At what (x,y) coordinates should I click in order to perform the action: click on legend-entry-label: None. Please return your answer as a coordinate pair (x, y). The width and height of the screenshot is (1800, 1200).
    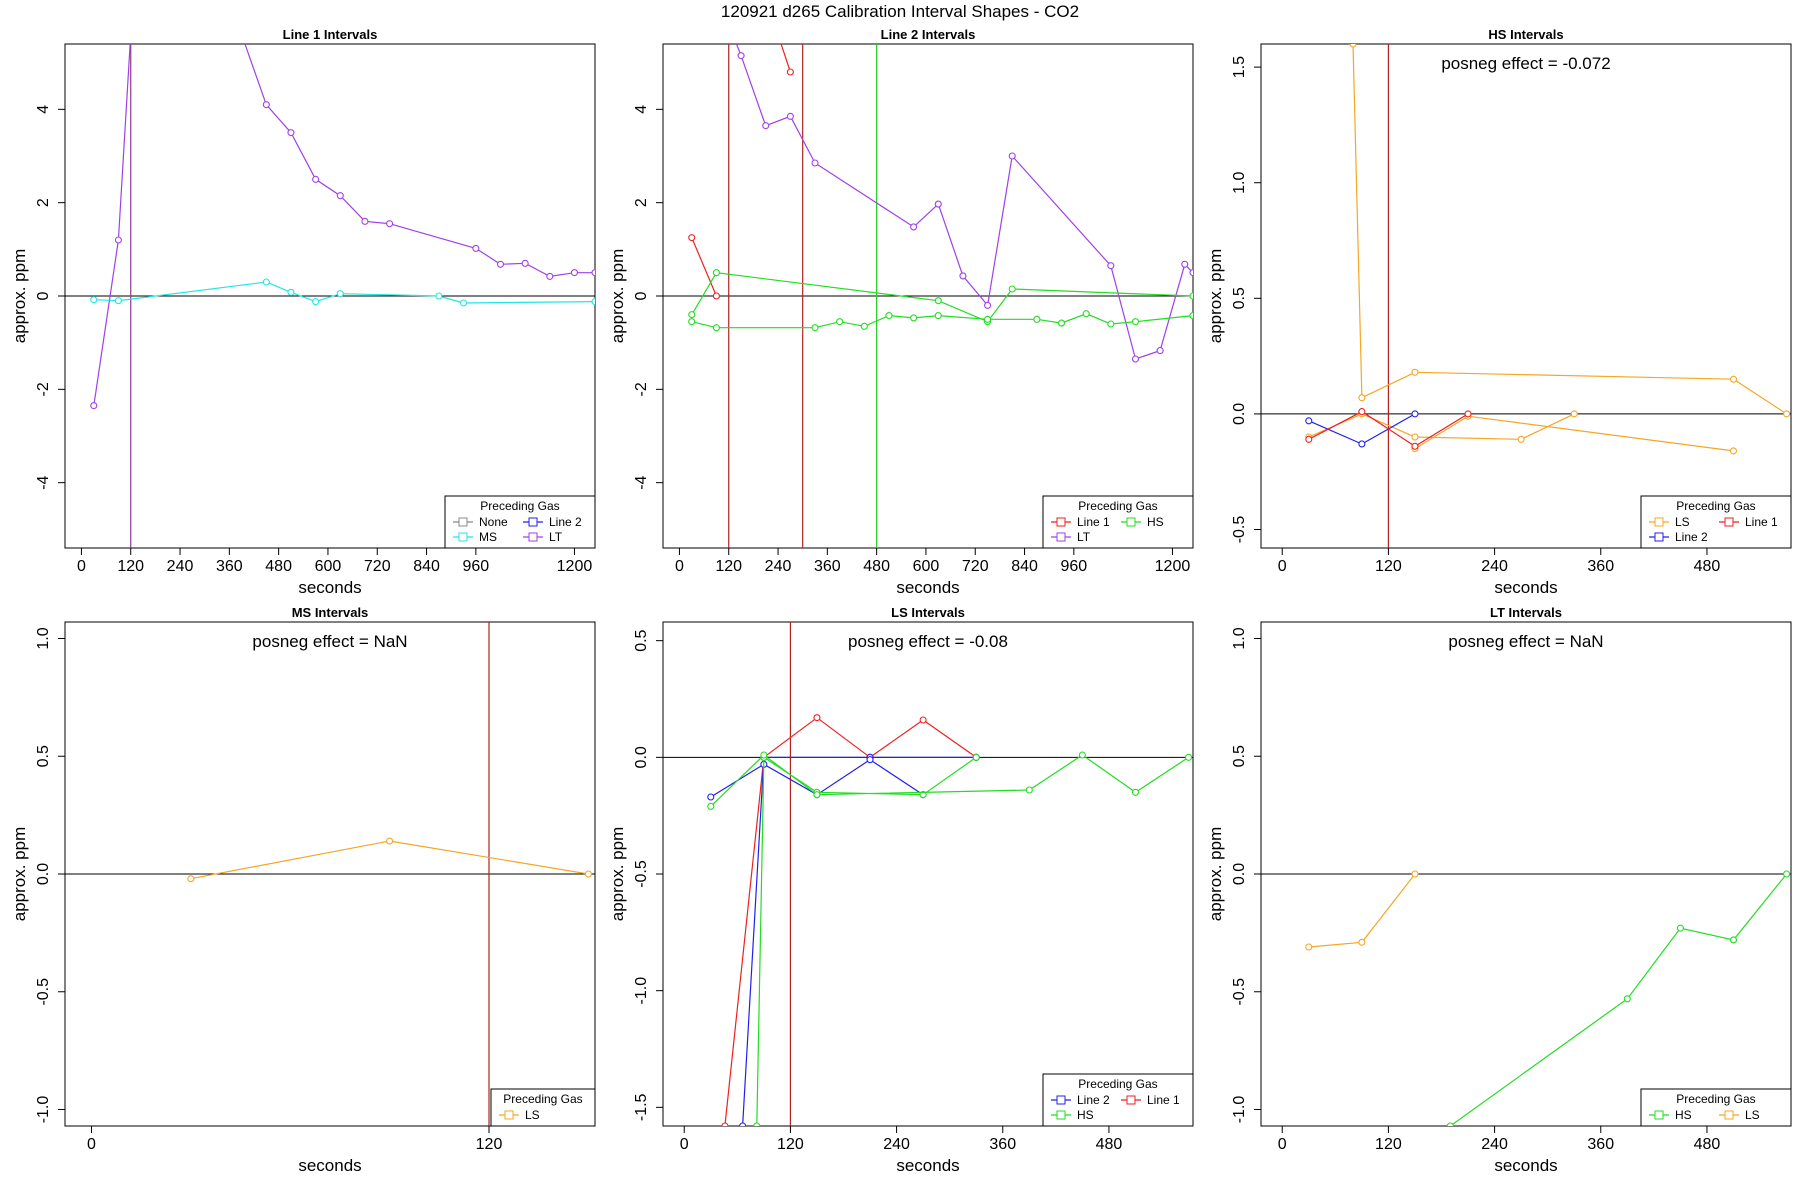
    Looking at the image, I should click on (493, 522).